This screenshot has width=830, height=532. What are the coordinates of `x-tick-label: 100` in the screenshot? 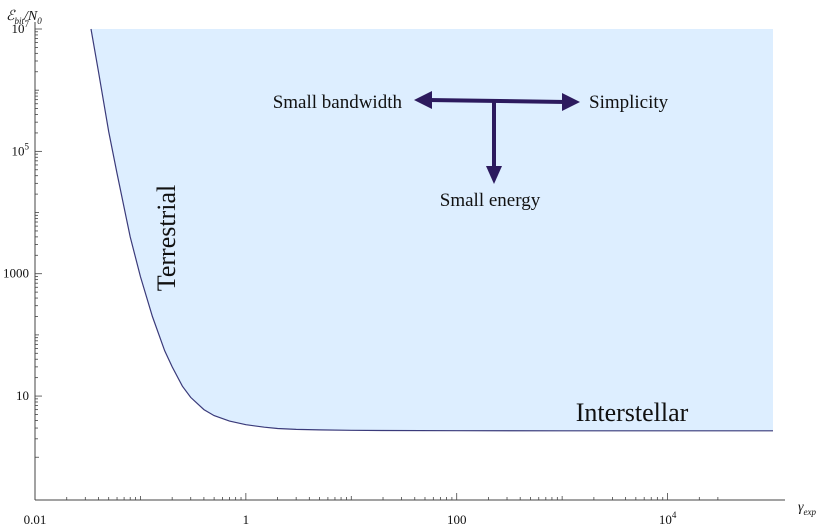 It's located at (457, 519).